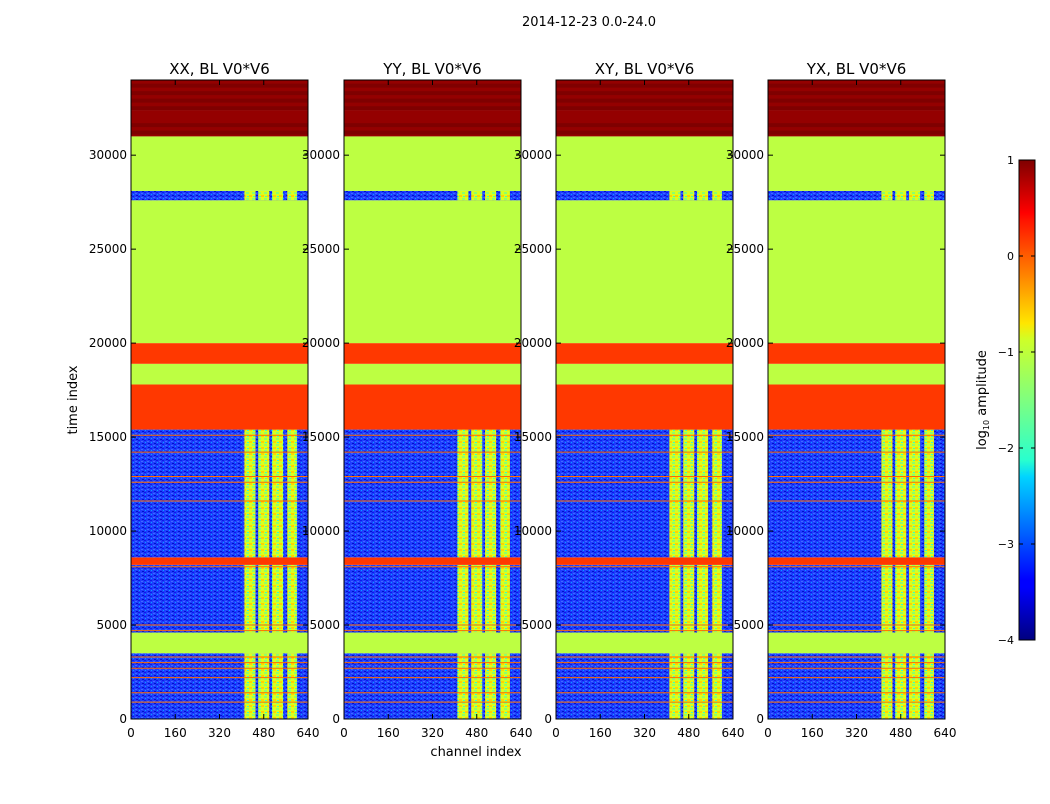 Image resolution: width=1050 pixels, height=804 pixels. Describe the element at coordinates (219, 69) in the screenshot. I see `panel-title: XX, BL V0*V6` at that location.